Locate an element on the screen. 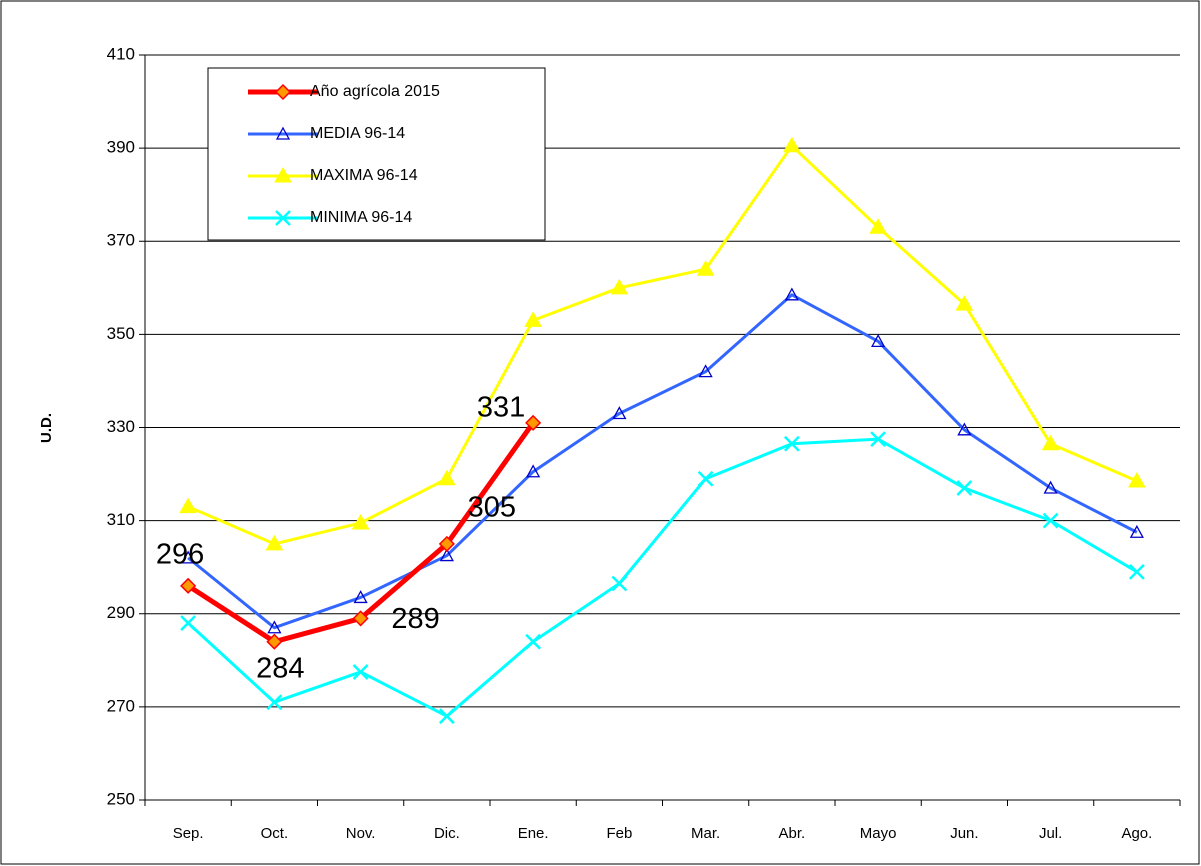  y-tick-label: 390 is located at coordinates (121, 147).